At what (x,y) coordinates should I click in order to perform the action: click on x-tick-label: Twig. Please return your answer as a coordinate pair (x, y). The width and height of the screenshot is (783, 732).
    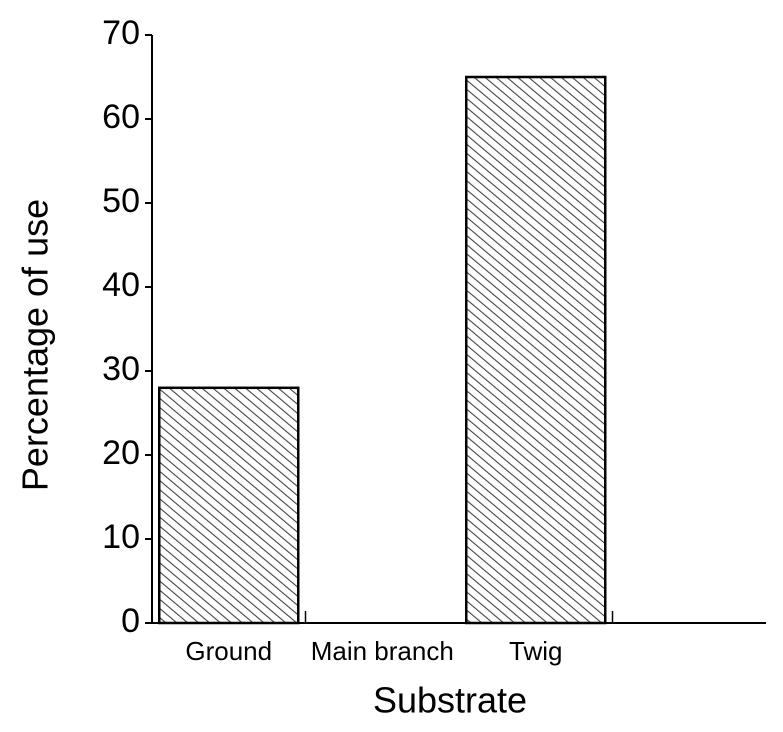
    Looking at the image, I should click on (535, 651).